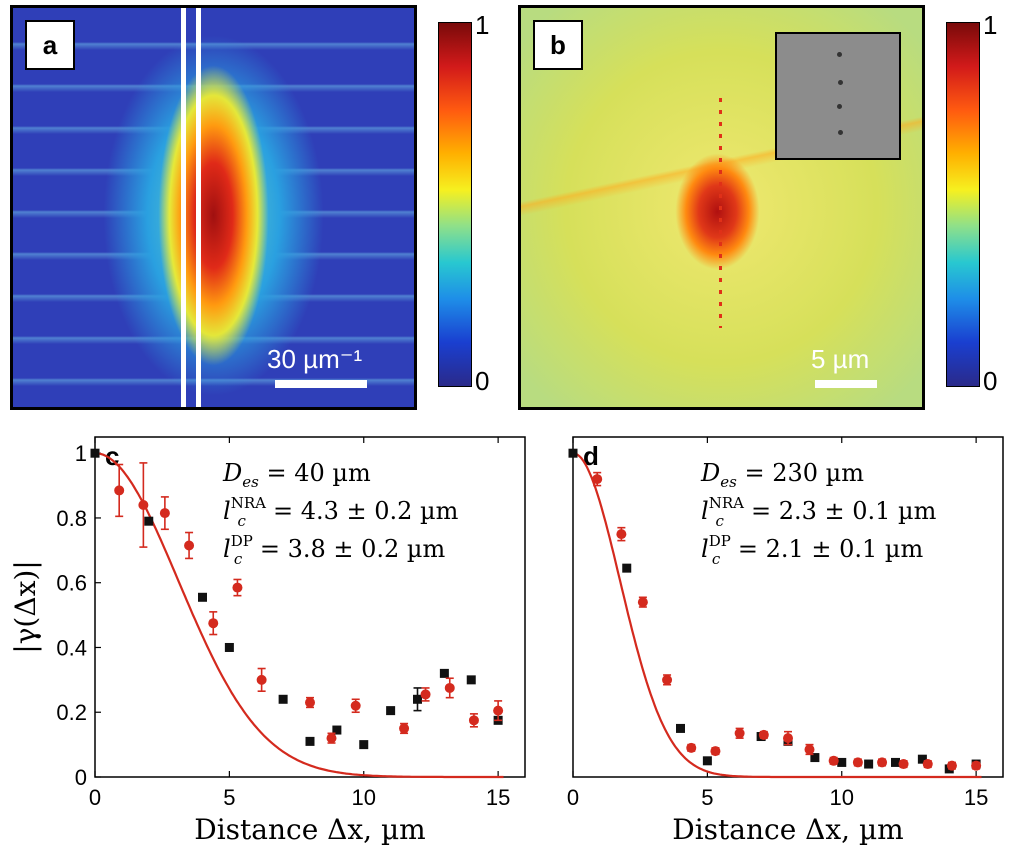 Image resolution: width=1011 pixels, height=846 pixels. What do you see at coordinates (81, 453) in the screenshot?
I see `y-tick-label: 1` at bounding box center [81, 453].